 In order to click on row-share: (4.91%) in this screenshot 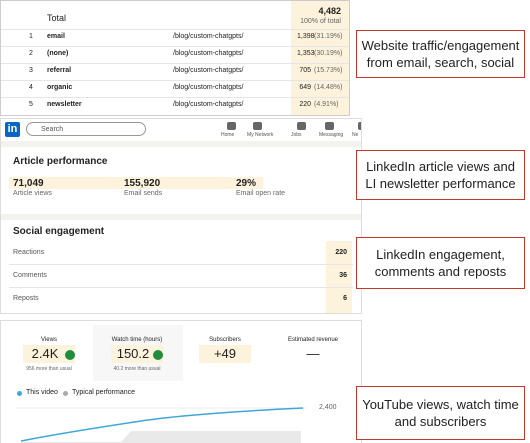, I will do `click(326, 104)`.